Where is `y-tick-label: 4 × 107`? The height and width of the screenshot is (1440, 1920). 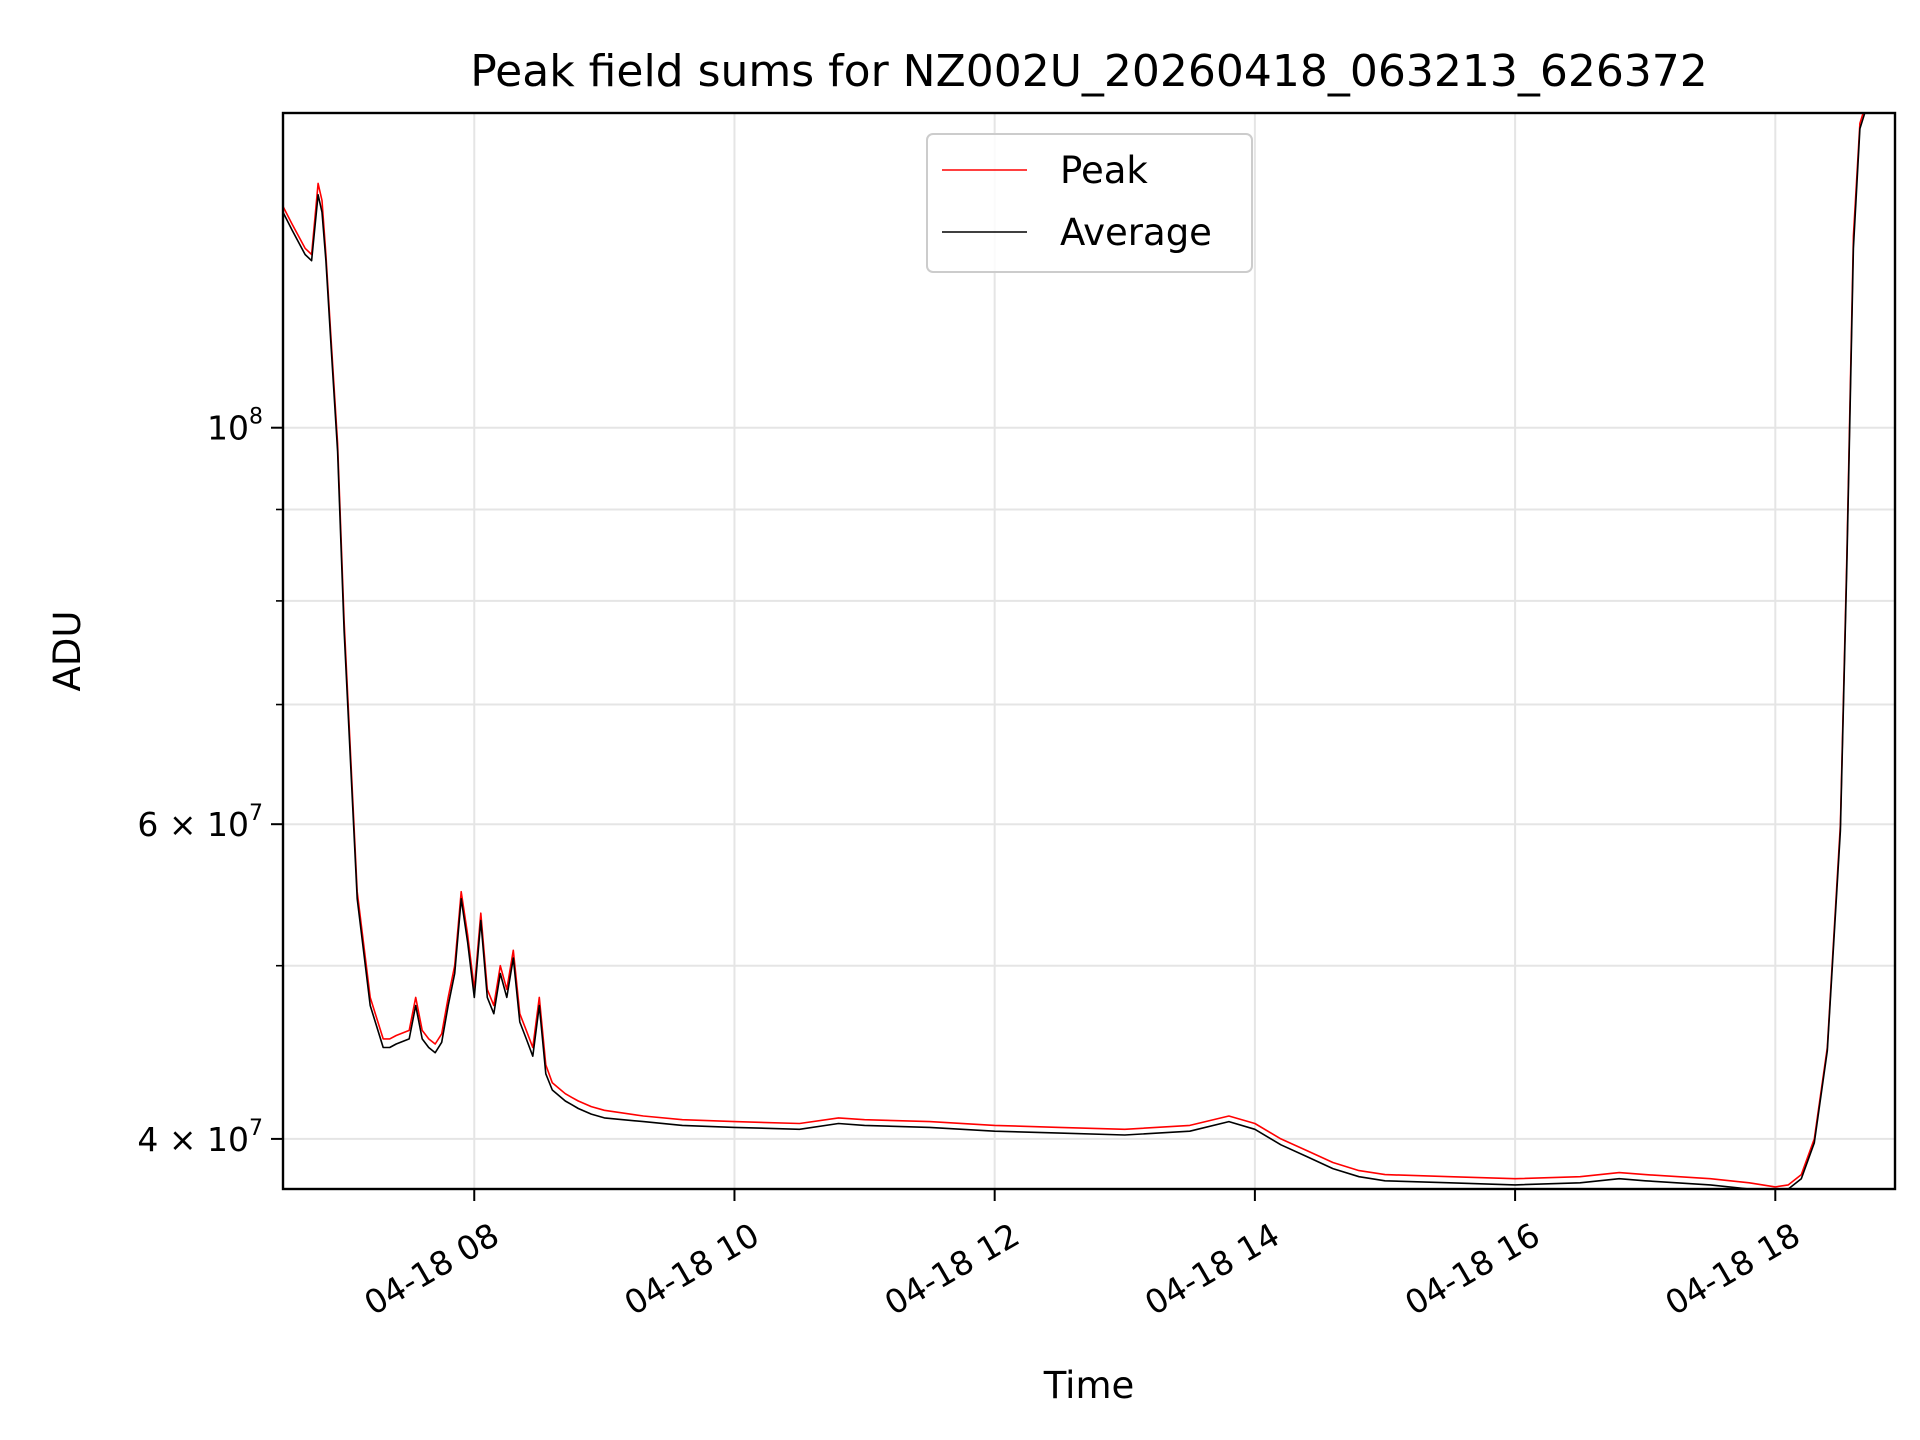 y-tick-label: 4 × 107 is located at coordinates (200, 1137).